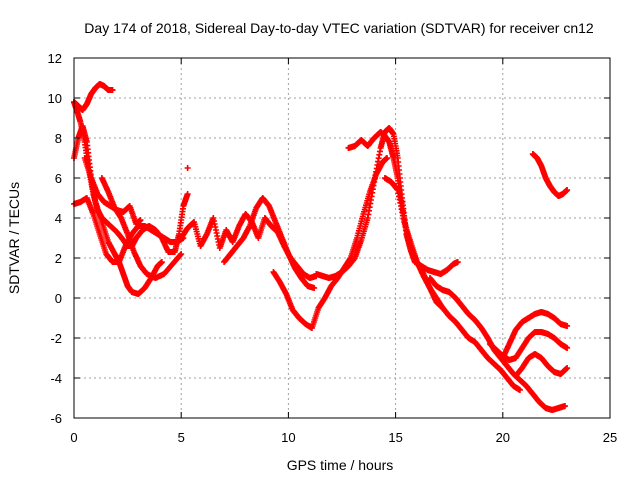 The width and height of the screenshot is (640, 480). Describe the element at coordinates (55, 98) in the screenshot. I see `y-tick-label: 10` at that location.